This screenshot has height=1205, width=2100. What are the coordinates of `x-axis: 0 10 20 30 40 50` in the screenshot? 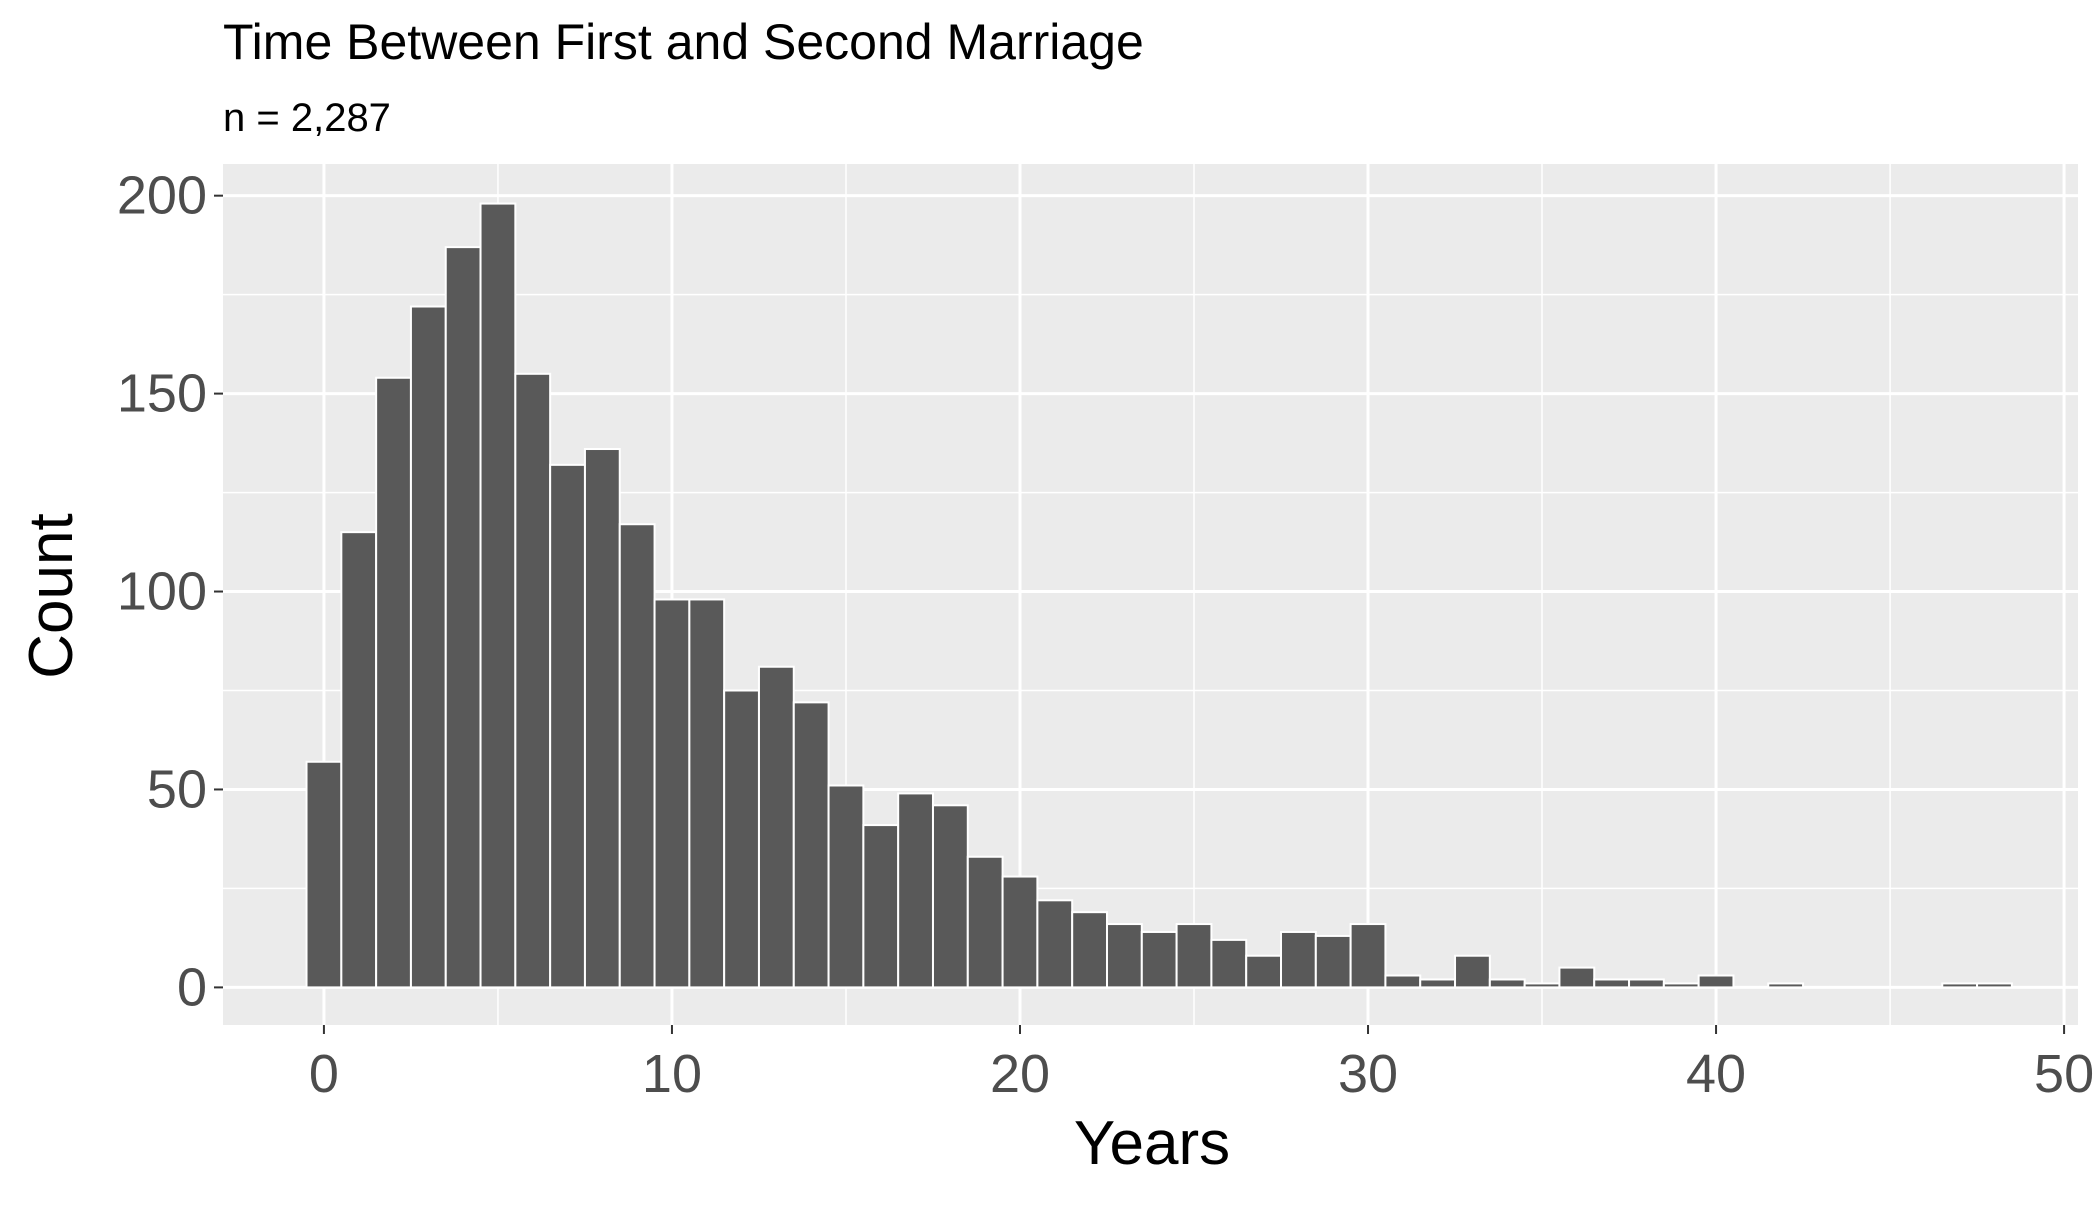 It's located at (1201, 1064).